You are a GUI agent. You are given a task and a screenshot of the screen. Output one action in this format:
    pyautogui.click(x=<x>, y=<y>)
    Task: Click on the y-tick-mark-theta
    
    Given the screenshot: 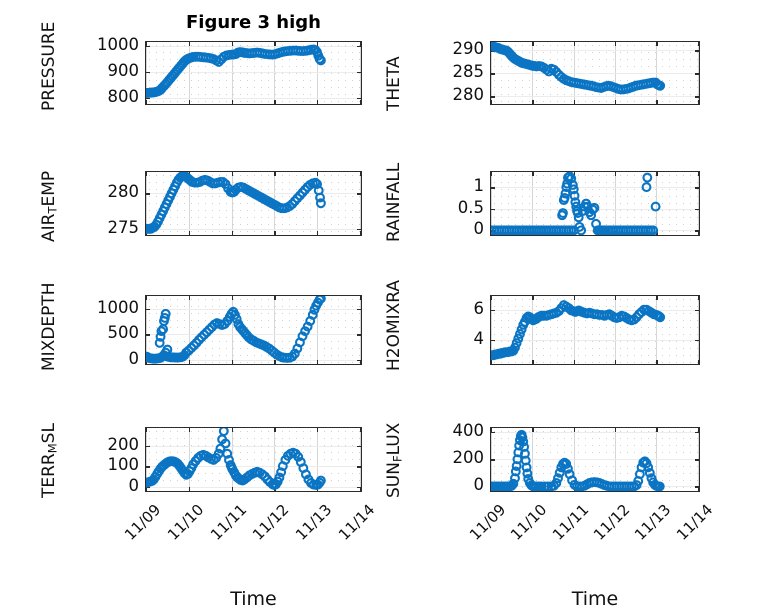 What is the action you would take?
    pyautogui.click(x=493, y=97)
    